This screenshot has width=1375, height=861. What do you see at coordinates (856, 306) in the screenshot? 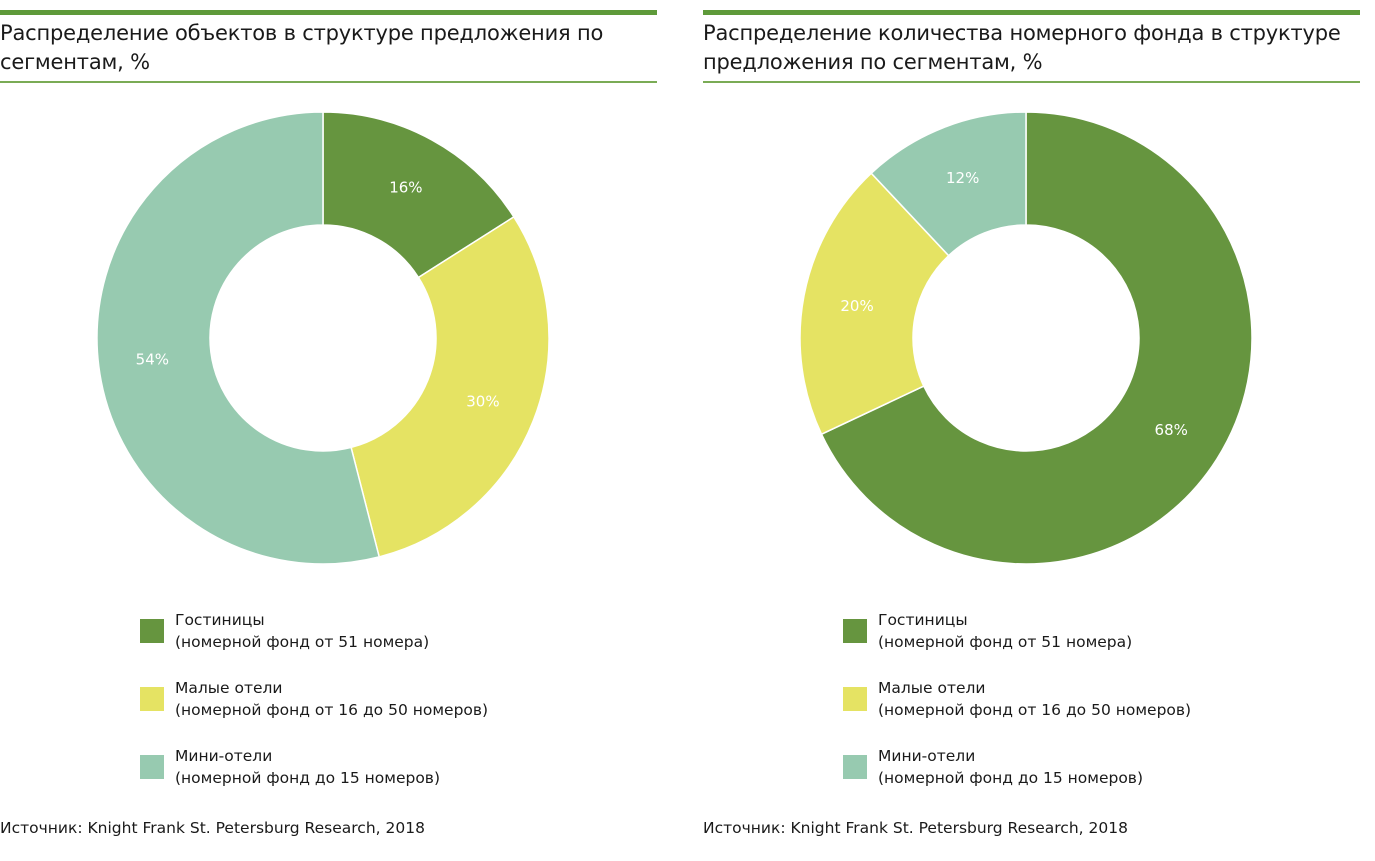
I see `slice-label-small-hotels: 20%` at bounding box center [856, 306].